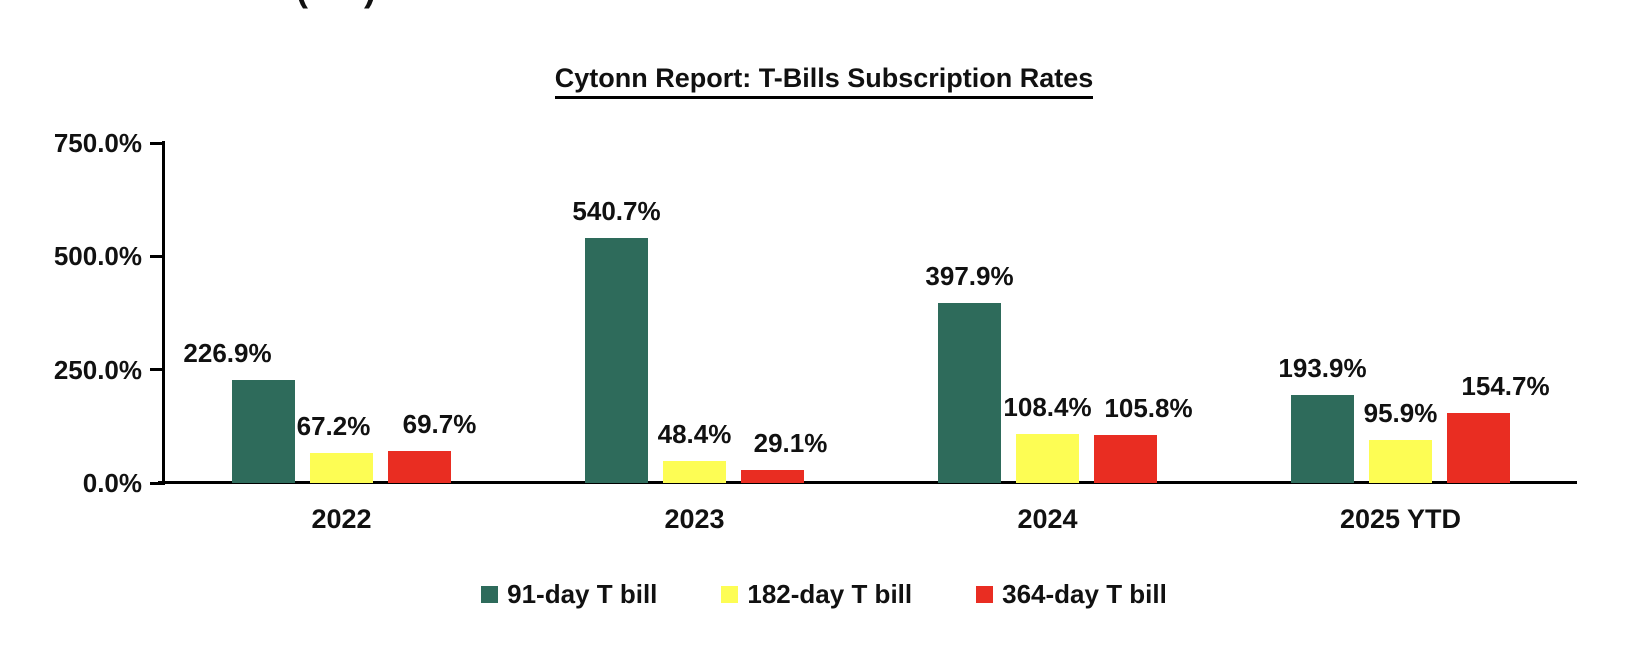 Image resolution: width=1648 pixels, height=664 pixels. I want to click on bar-value-label: 29.1%, so click(790, 442).